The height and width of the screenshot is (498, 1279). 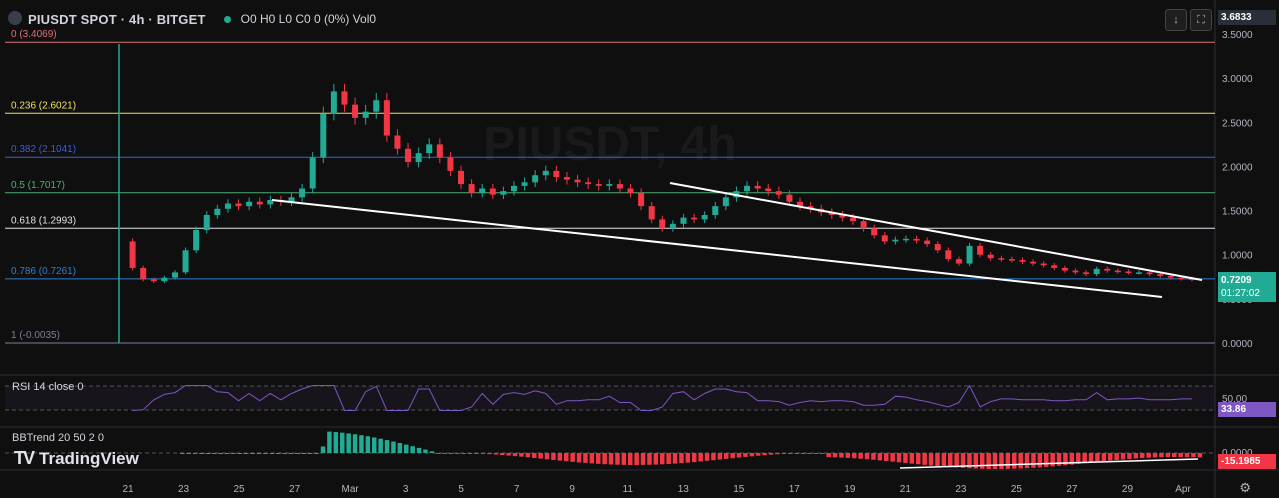 What do you see at coordinates (38, 185) in the screenshot?
I see `fib-level-label: 0.5 (1.7017)` at bounding box center [38, 185].